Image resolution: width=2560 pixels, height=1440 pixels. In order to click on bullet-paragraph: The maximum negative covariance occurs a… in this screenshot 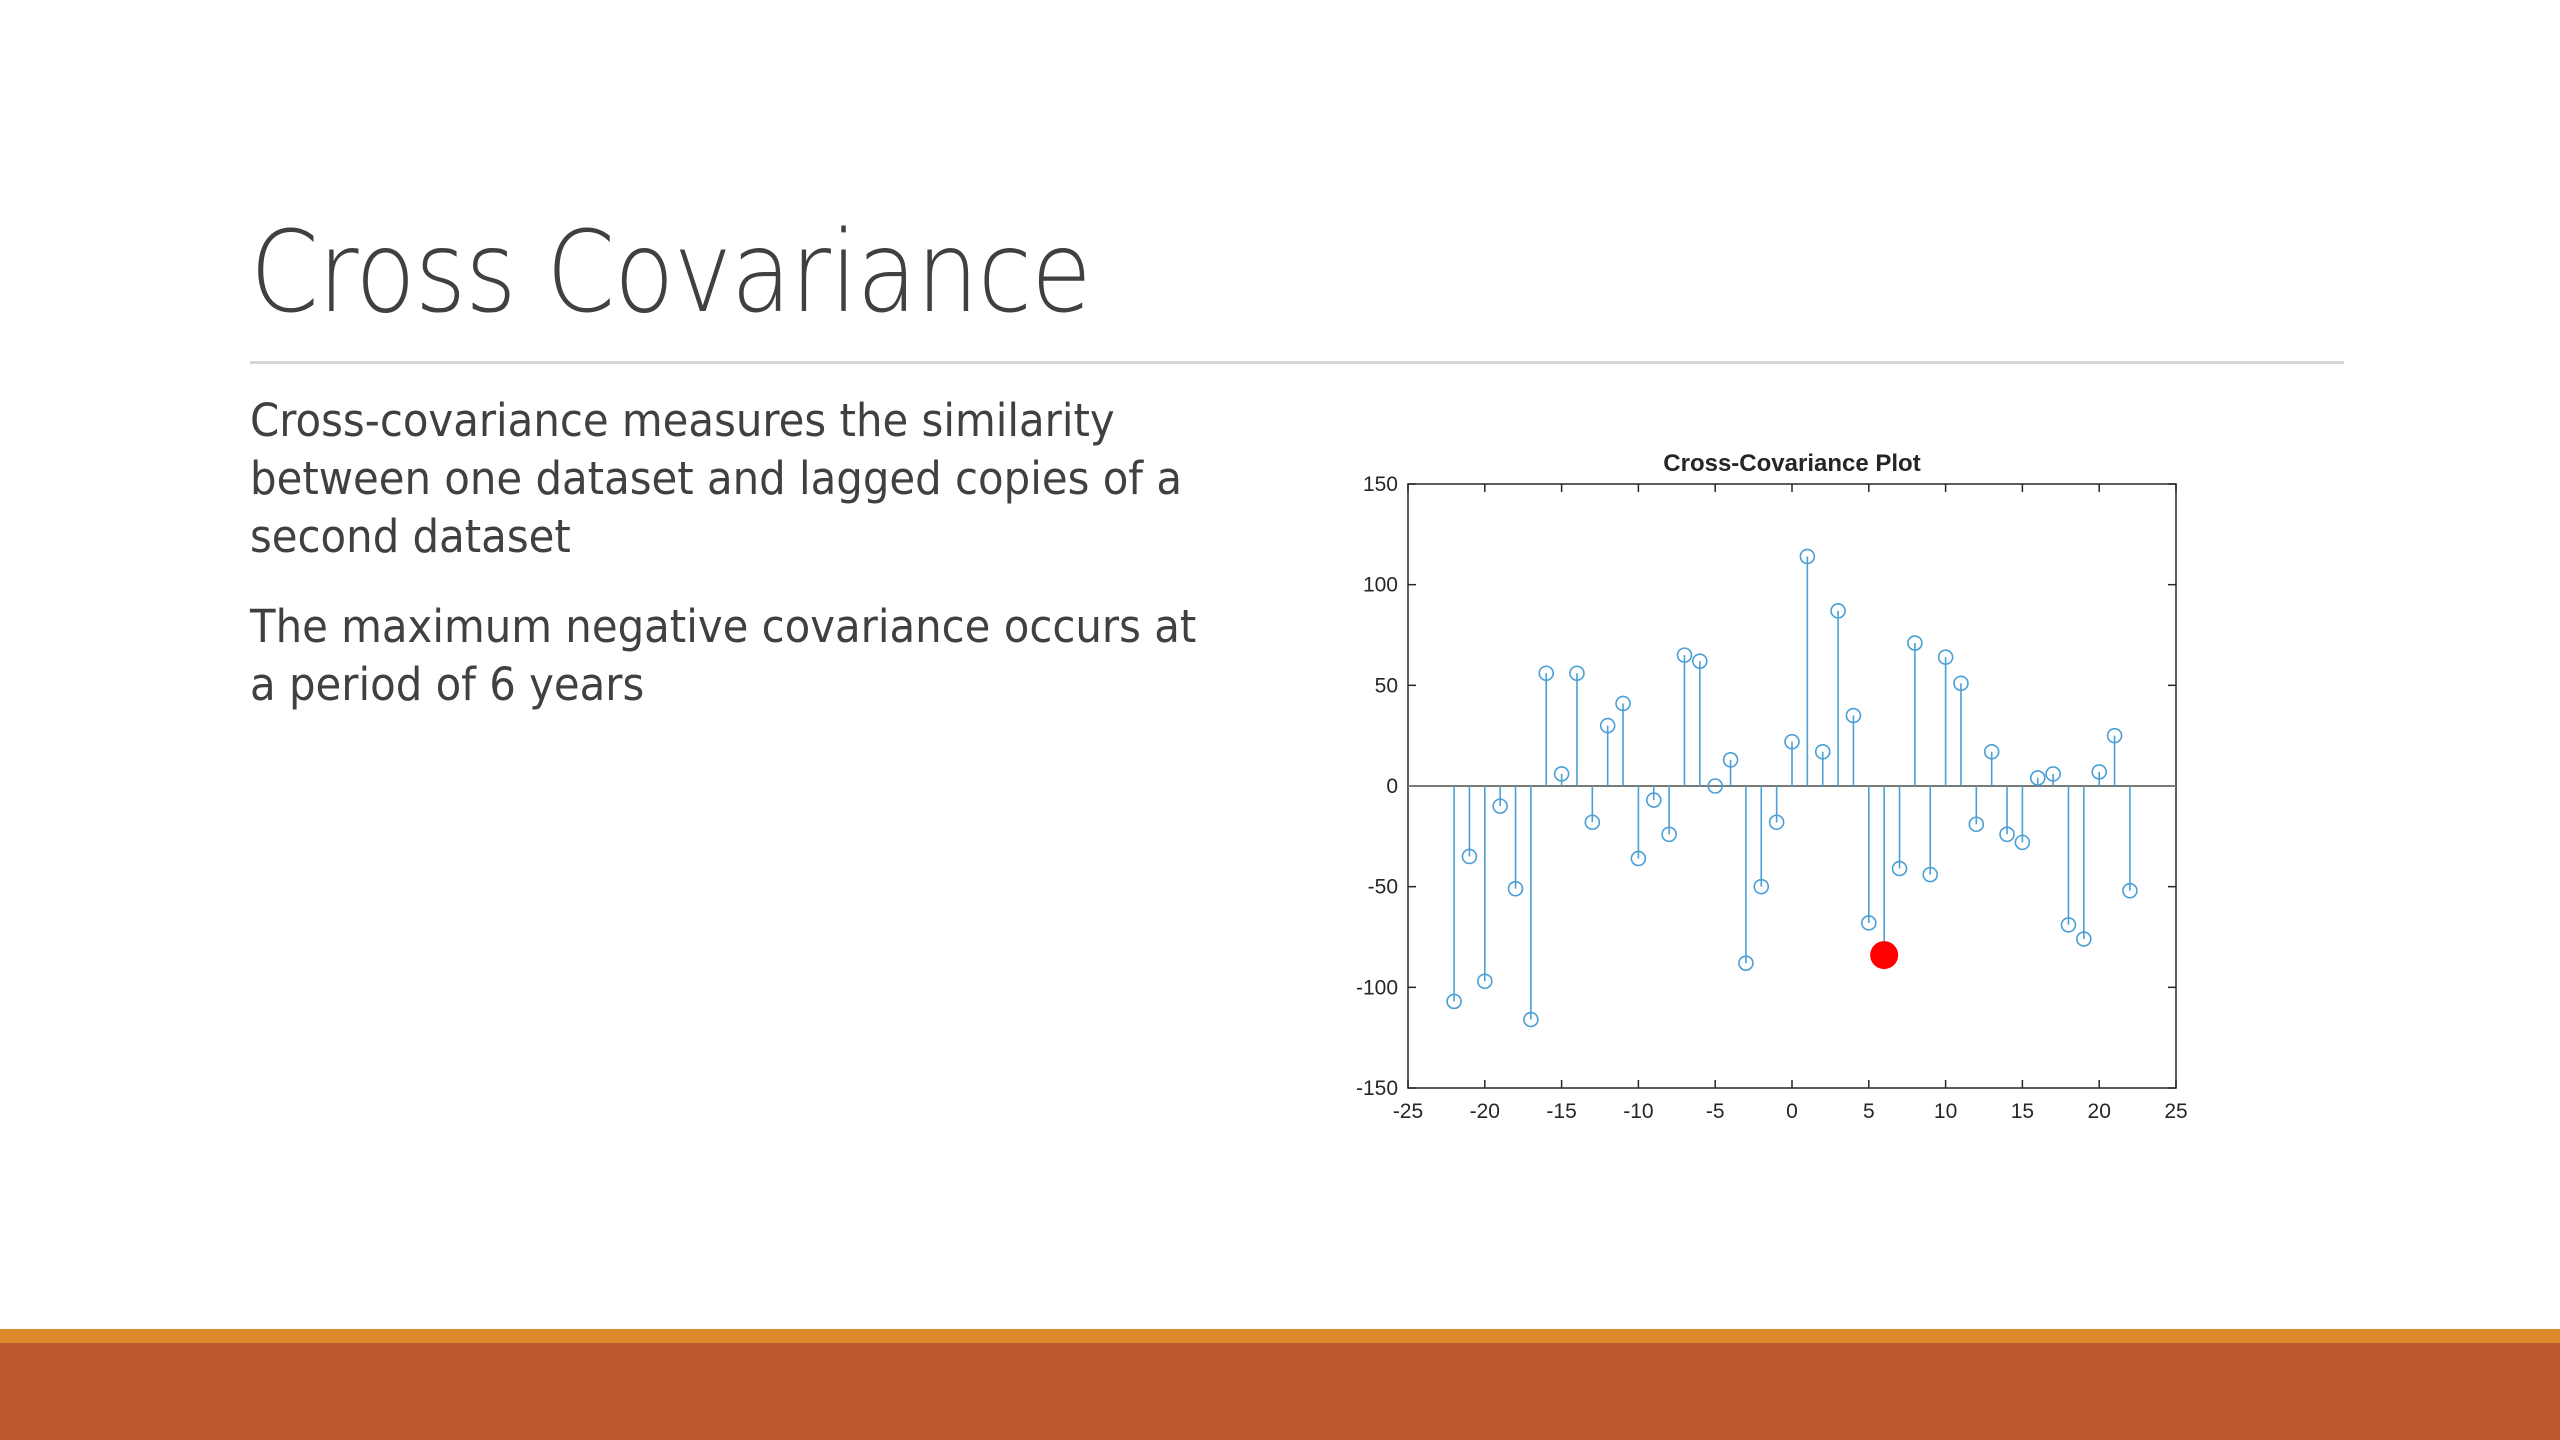, I will do `click(723, 655)`.